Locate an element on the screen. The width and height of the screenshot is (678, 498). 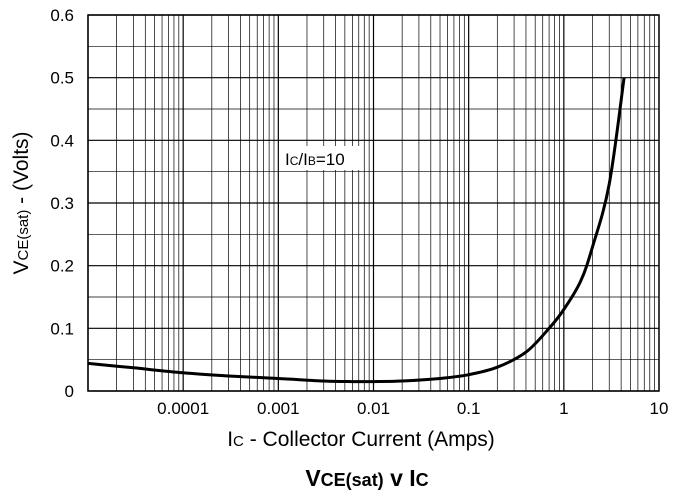
y-tick-labels: 0 0.1 0.2 0.3 0.4 0.5 0.6 is located at coordinates (62, 203).